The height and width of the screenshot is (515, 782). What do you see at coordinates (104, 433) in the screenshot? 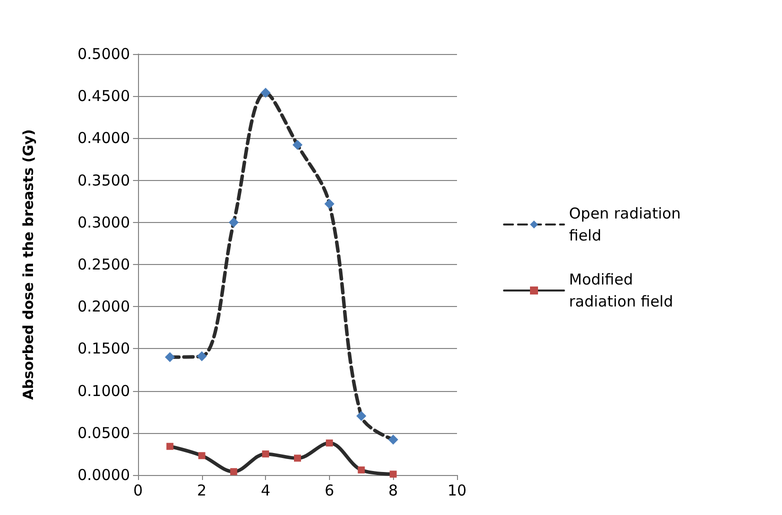
I see `y-tick-label: 0.0500` at bounding box center [104, 433].